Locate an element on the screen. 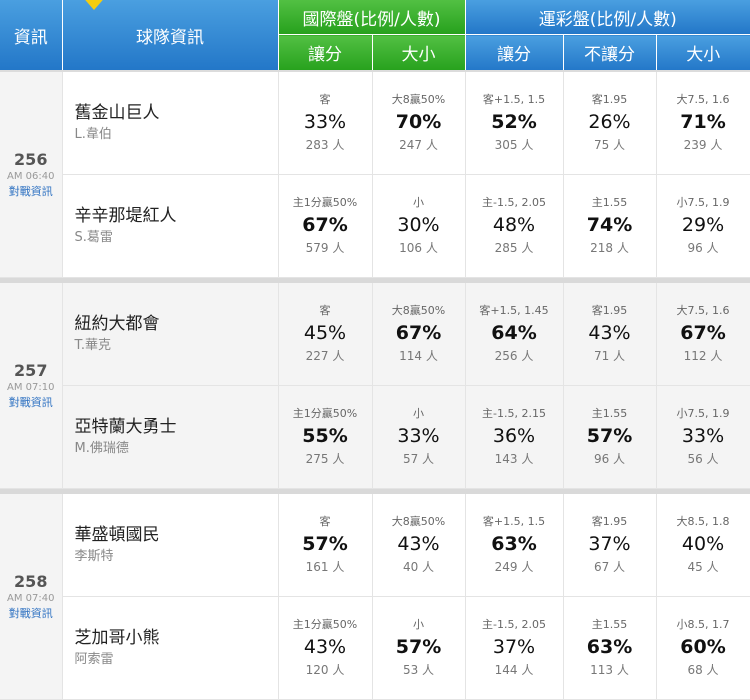  pitcher-name: S.葛雷 is located at coordinates (93, 237).